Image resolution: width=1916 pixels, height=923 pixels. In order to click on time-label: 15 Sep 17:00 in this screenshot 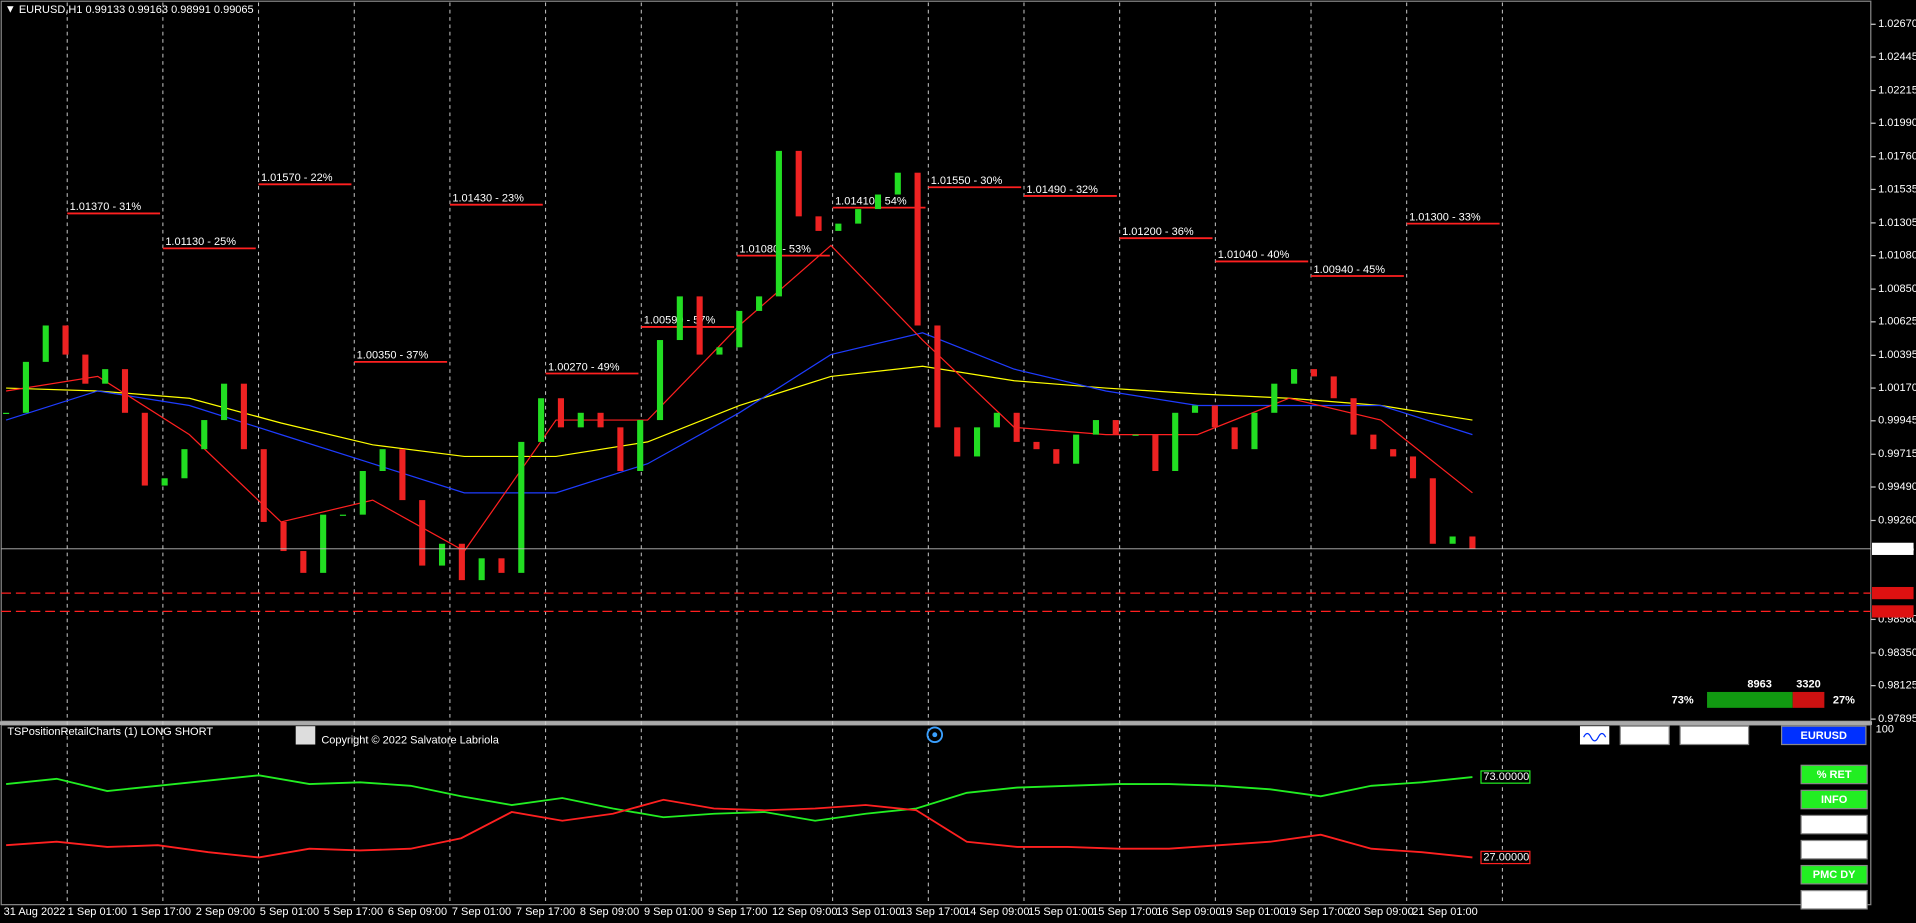, I will do `click(1124, 912)`.